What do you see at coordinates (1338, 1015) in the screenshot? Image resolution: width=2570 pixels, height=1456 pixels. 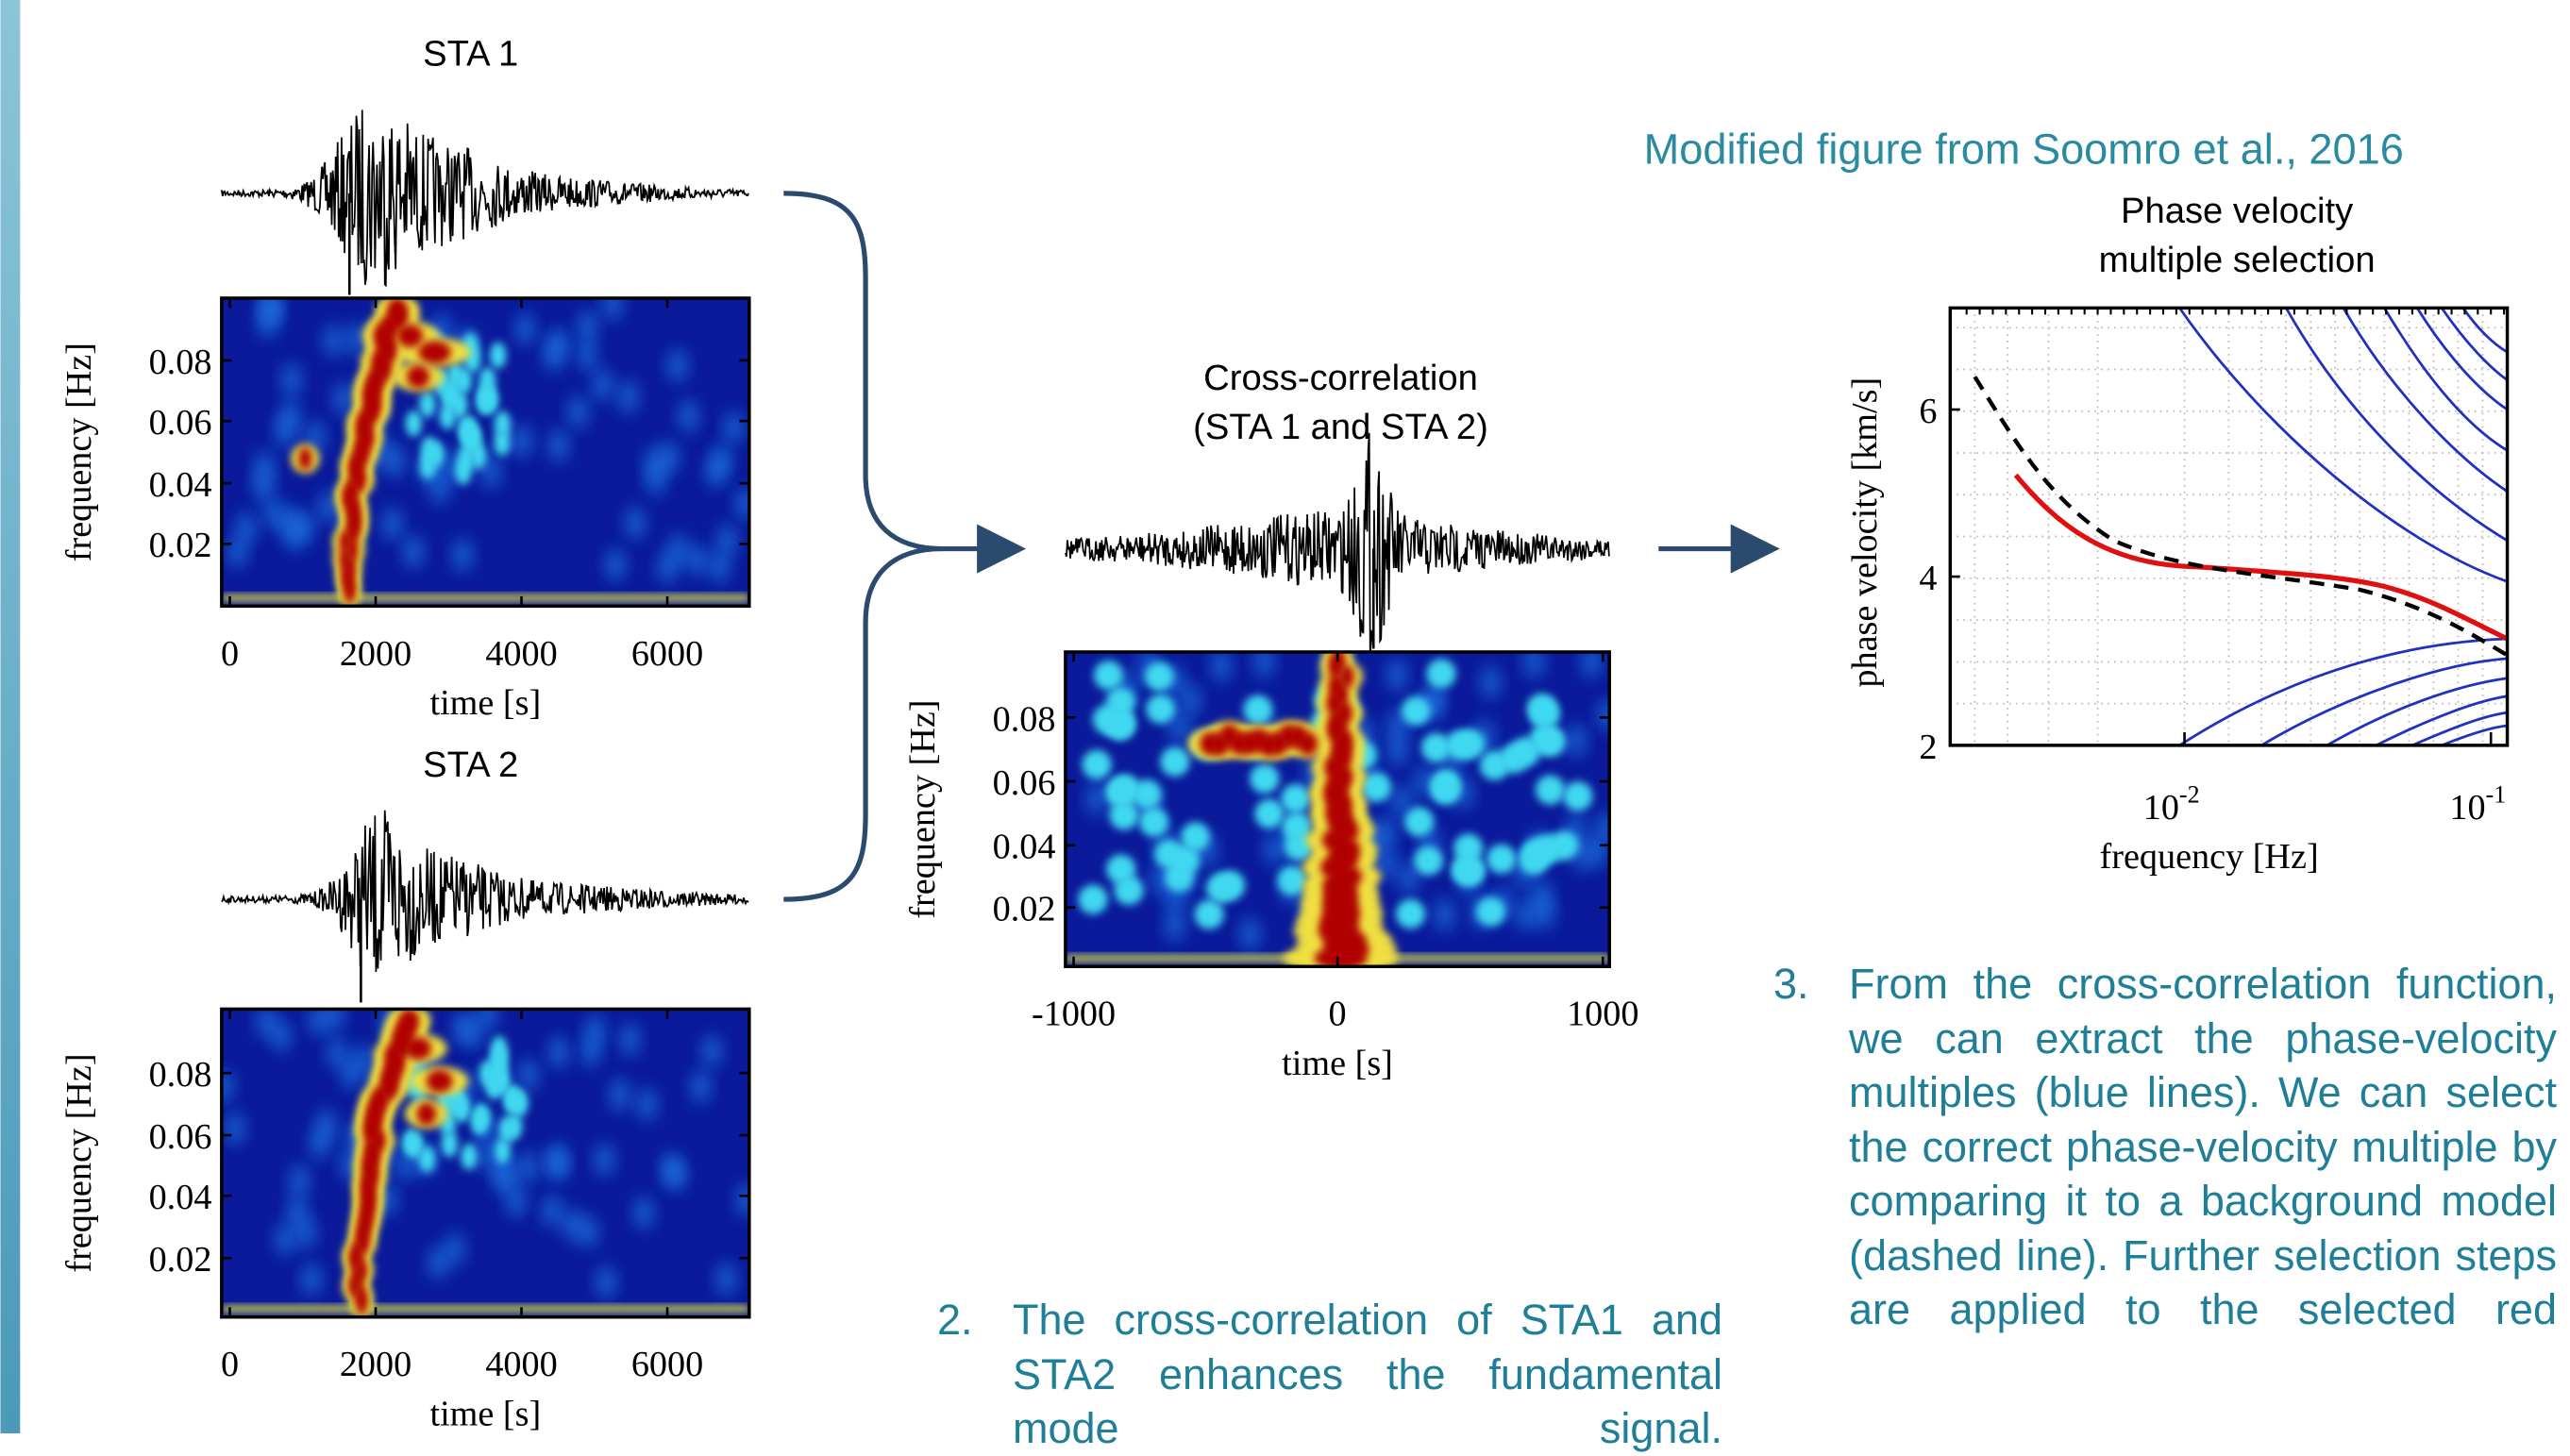 I see `x-tick-label: 0` at bounding box center [1338, 1015].